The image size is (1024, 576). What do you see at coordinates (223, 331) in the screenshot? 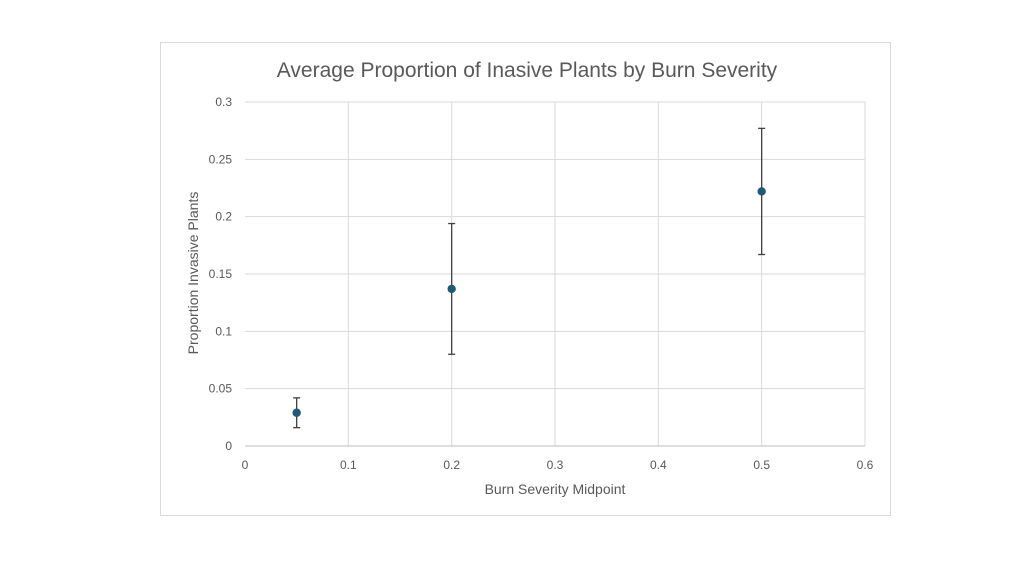
I see `y-tick-label: 0.1` at bounding box center [223, 331].